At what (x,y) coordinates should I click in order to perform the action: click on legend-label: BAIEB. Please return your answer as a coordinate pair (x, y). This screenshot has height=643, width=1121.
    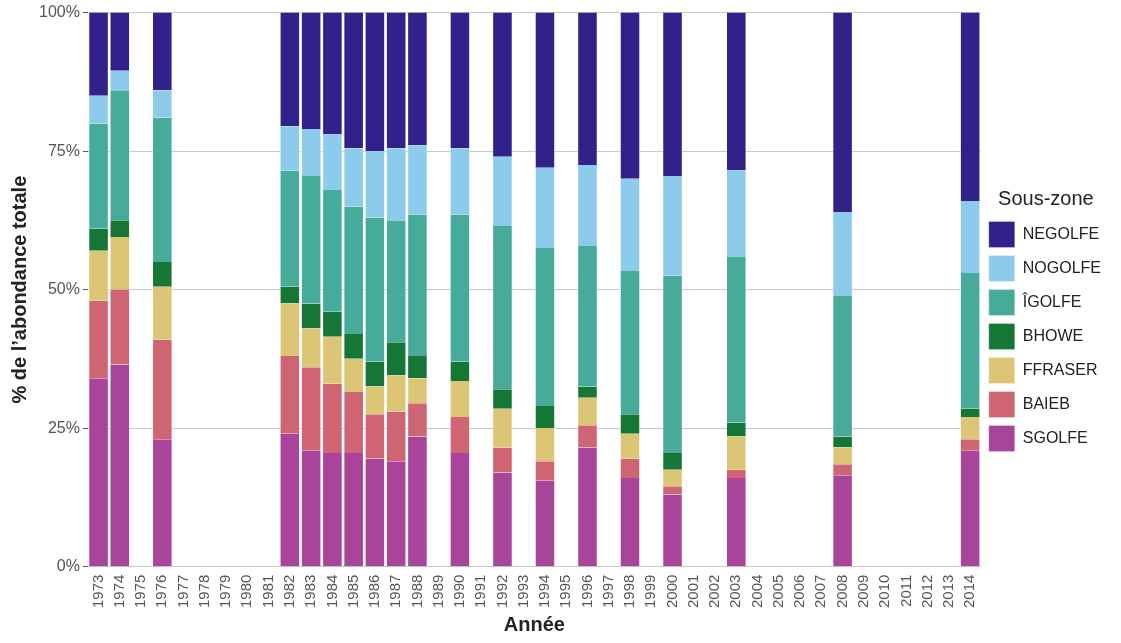
    Looking at the image, I should click on (1046, 403).